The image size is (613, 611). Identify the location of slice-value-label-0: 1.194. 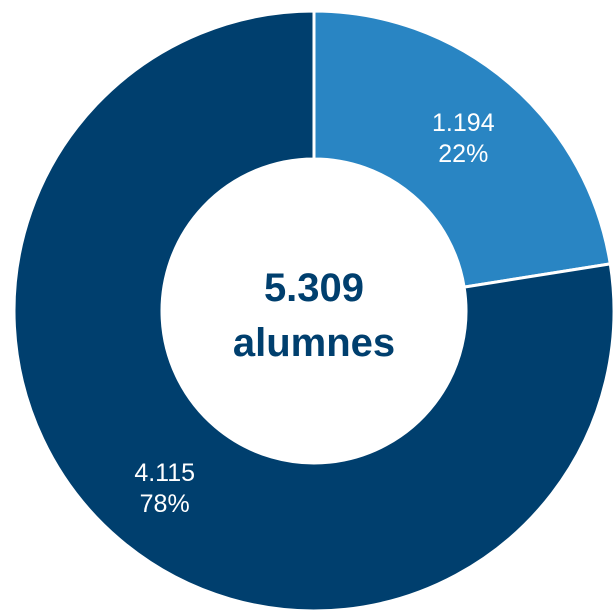
(463, 123).